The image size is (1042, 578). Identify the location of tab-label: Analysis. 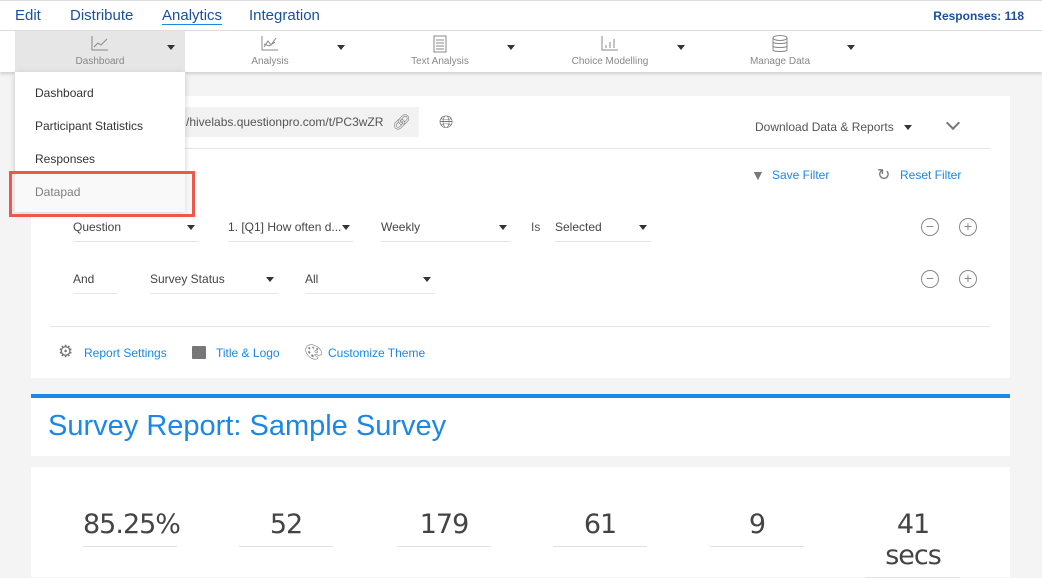
(270, 61).